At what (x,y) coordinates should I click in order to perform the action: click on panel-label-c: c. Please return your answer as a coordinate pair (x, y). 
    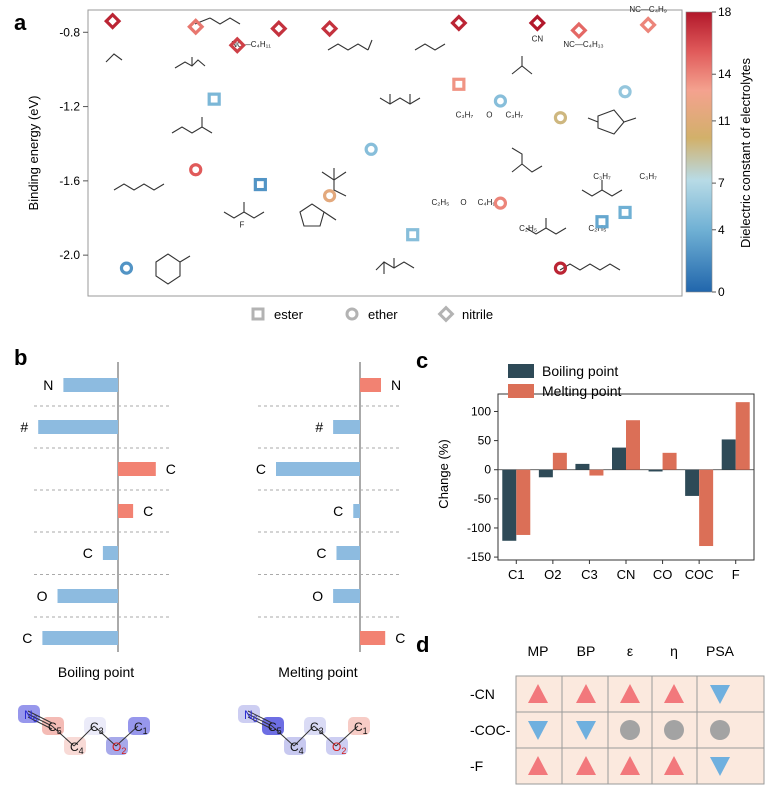
    Looking at the image, I should click on (422, 360).